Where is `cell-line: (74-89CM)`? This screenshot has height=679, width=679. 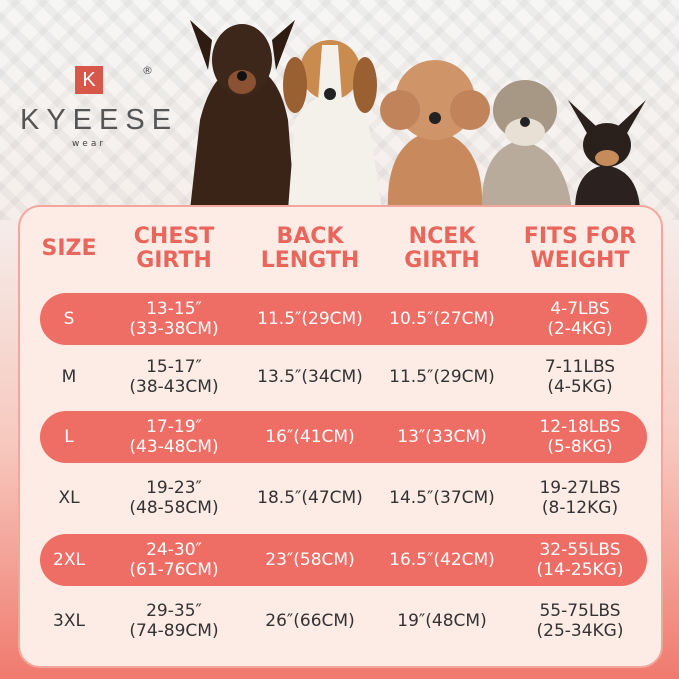
cell-line: (74-89CM) is located at coordinates (174, 631).